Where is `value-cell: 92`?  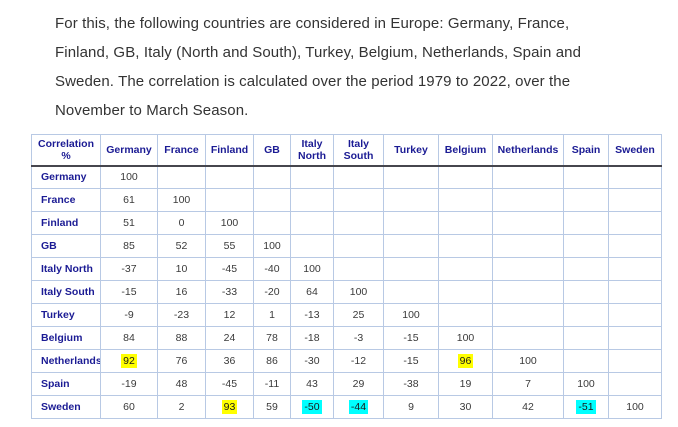 value-cell: 92 is located at coordinates (129, 361).